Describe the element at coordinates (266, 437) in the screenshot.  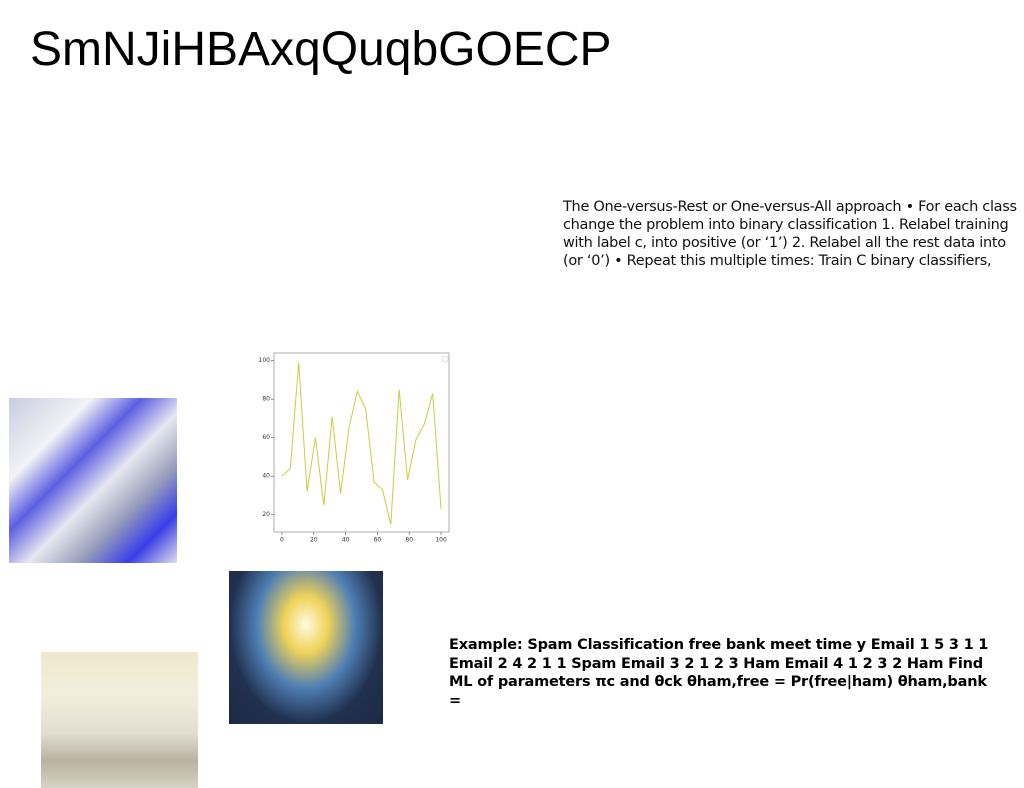
I see `y-tick-label: 60` at that location.